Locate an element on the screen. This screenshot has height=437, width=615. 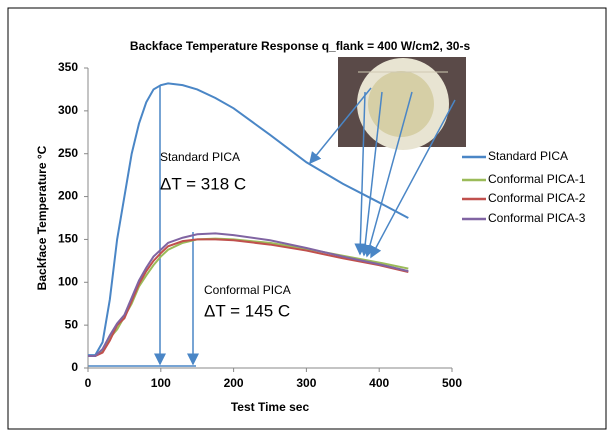
annotation: ΔT = 318 C is located at coordinates (203, 183).